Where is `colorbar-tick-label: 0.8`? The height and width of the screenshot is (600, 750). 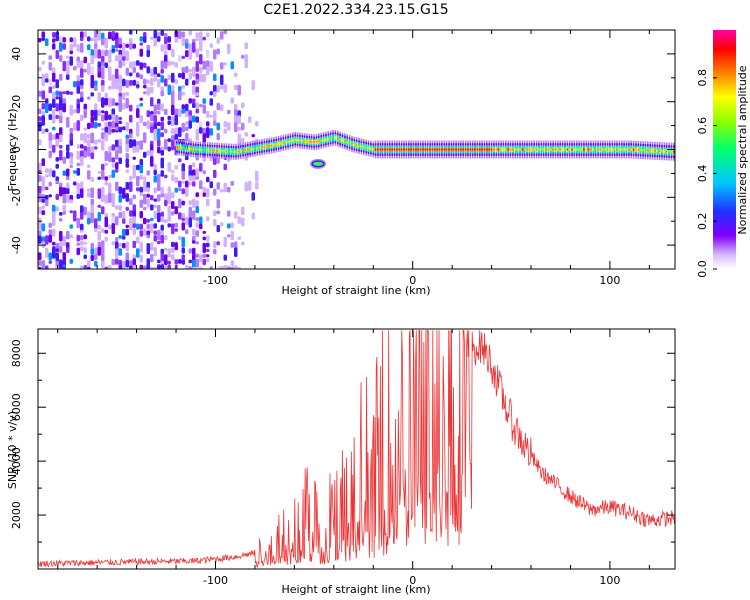 colorbar-tick-label: 0.8 is located at coordinates (702, 78).